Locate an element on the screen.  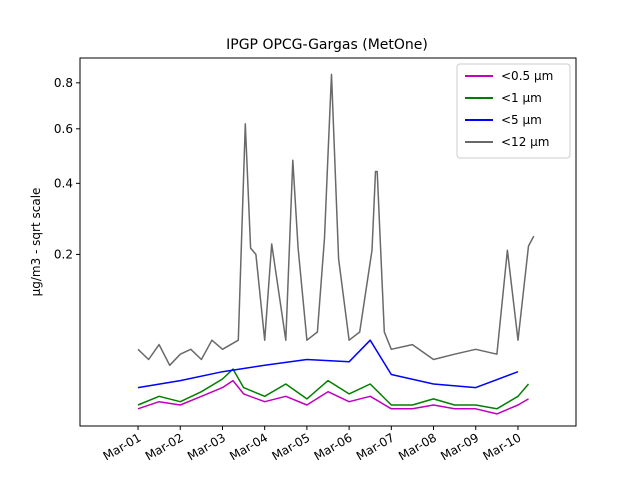
x-tick-label-9: Mar-10 is located at coordinates (502, 446).